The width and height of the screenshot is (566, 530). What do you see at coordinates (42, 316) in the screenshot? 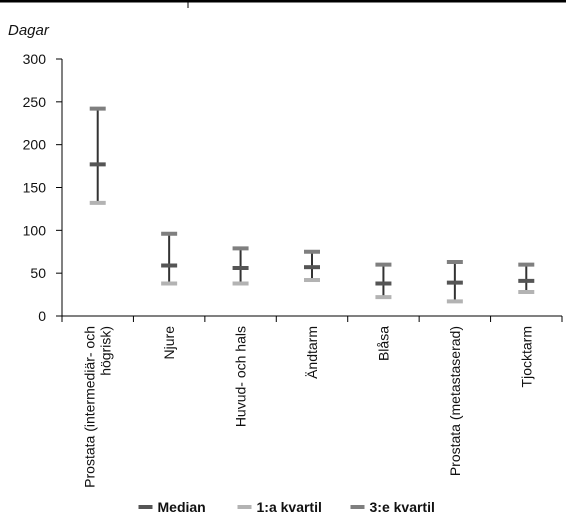
I see `y-tick-label: 0` at bounding box center [42, 316].